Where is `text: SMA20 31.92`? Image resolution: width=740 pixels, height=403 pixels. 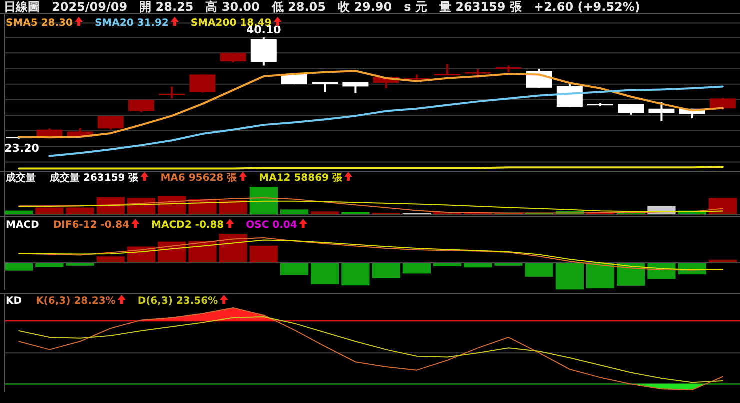 text: SMA20 31.92 is located at coordinates (131, 23).